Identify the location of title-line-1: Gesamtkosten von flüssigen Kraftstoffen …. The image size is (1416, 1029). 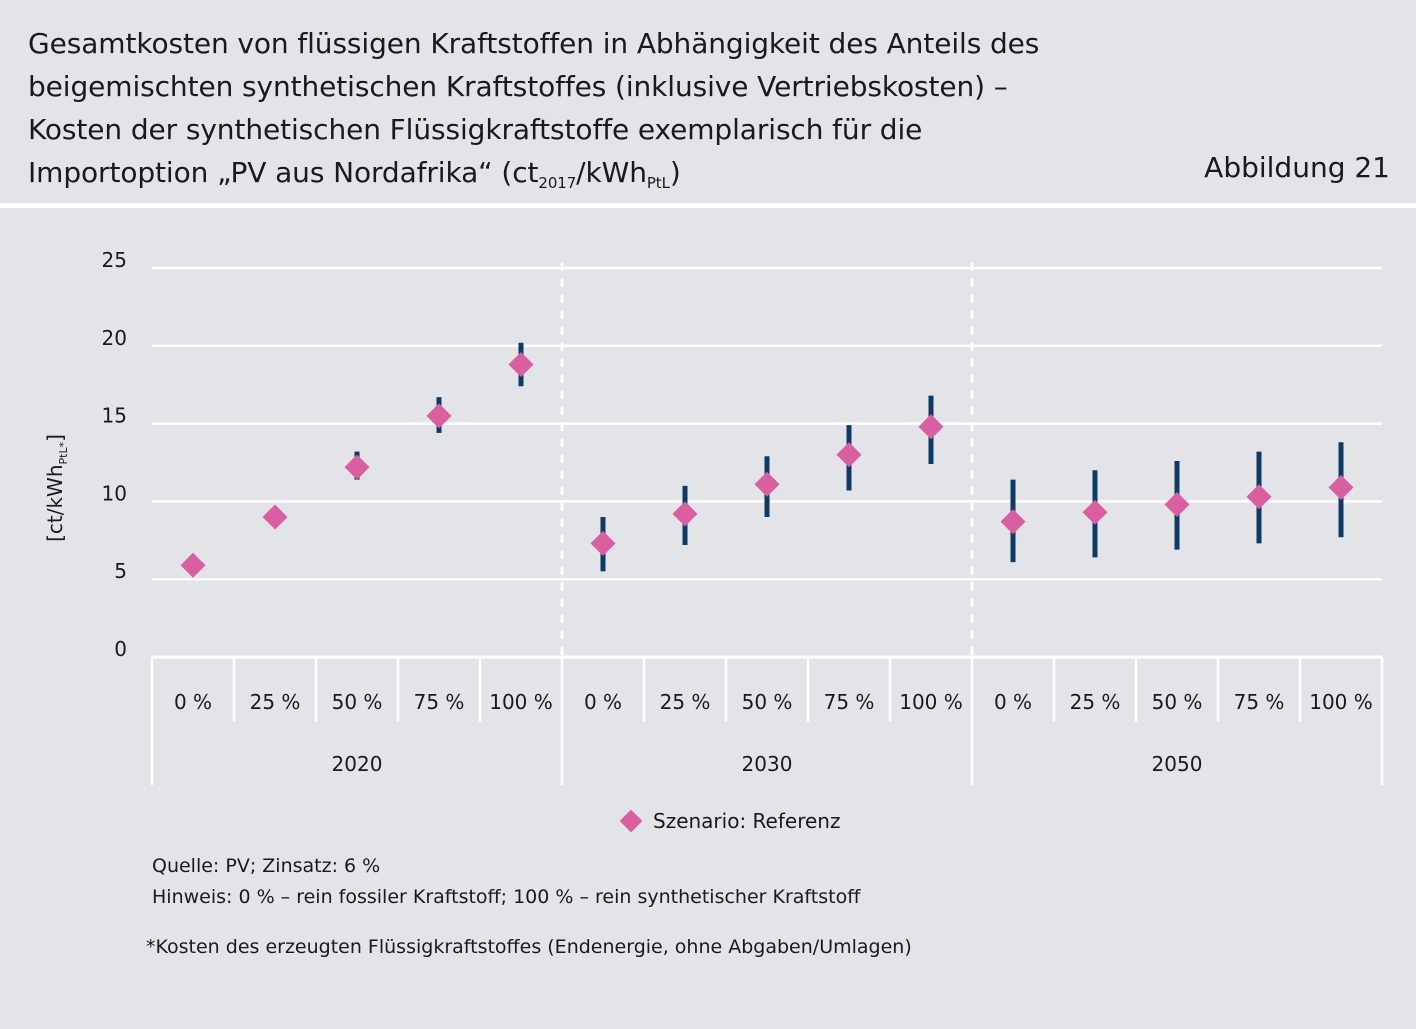
(534, 43).